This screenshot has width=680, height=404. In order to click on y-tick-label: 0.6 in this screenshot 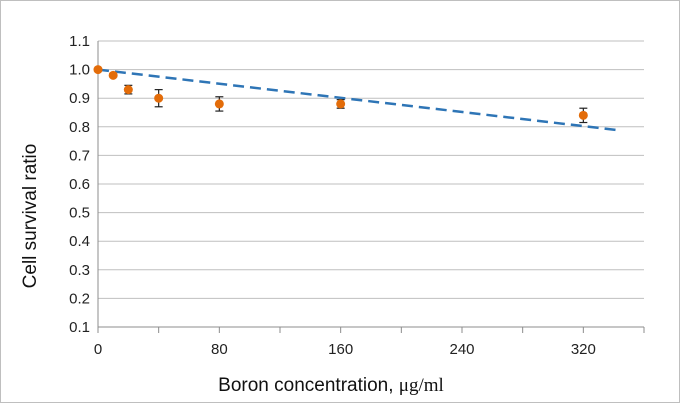, I will do `click(79, 184)`.